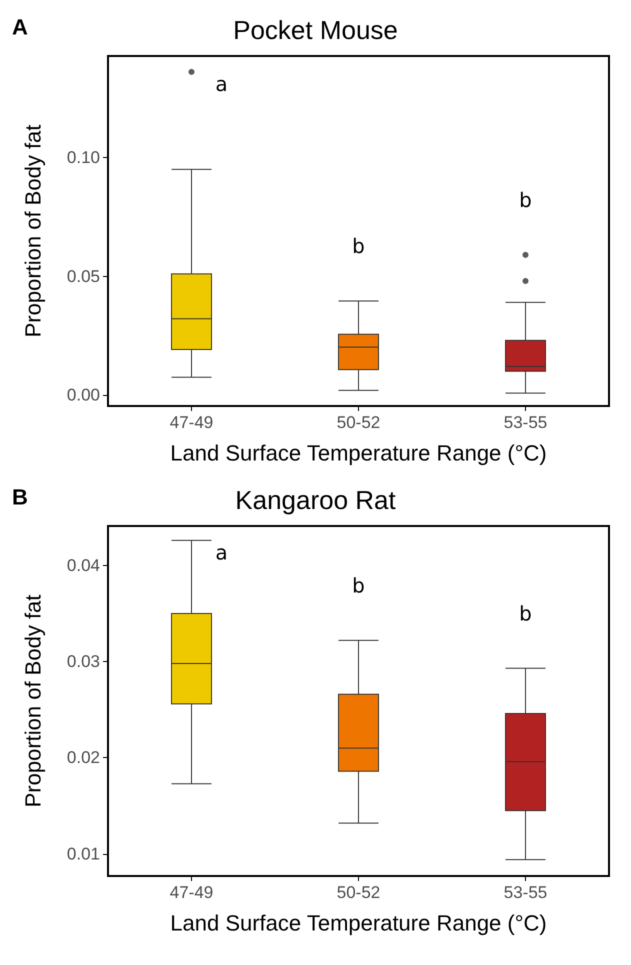  What do you see at coordinates (20, 27) in the screenshot?
I see `text: A` at bounding box center [20, 27].